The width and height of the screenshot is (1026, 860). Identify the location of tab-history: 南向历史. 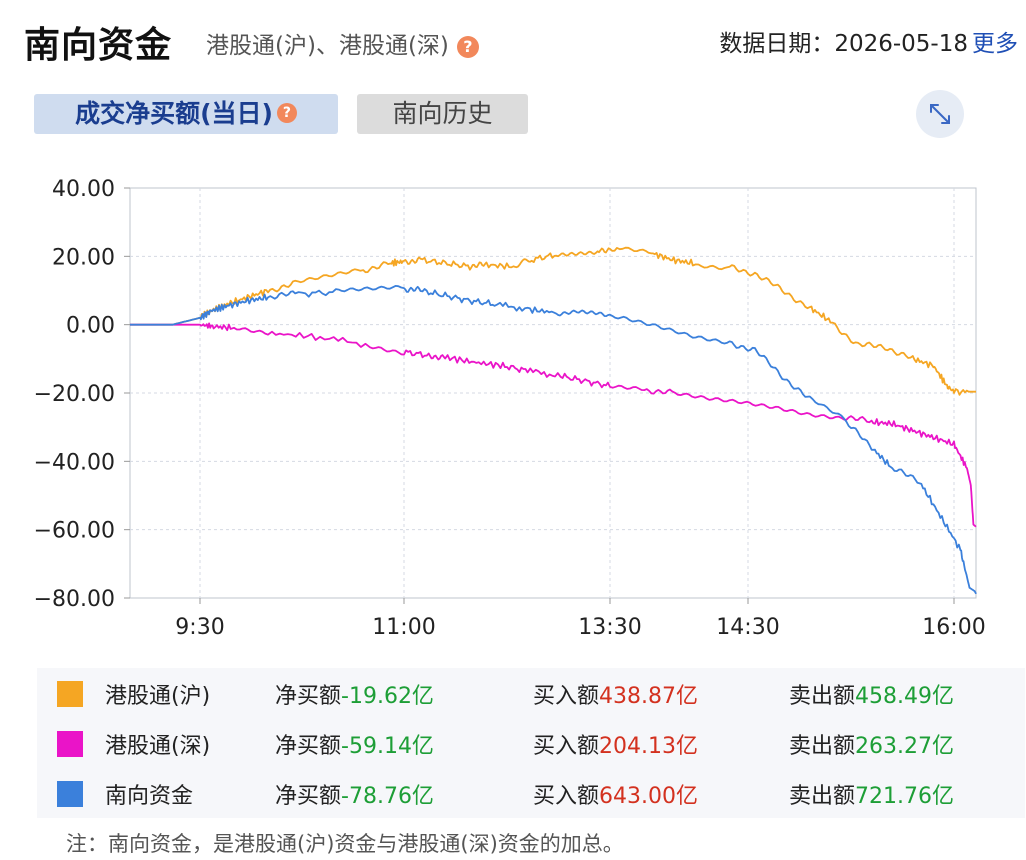
(442, 114).